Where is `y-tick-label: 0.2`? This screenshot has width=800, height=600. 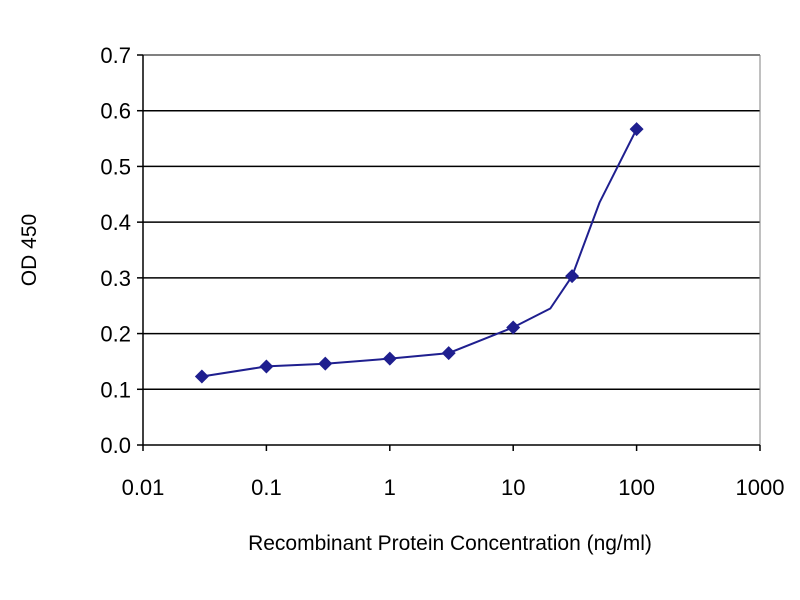 y-tick-label: 0.2 is located at coordinates (115, 334).